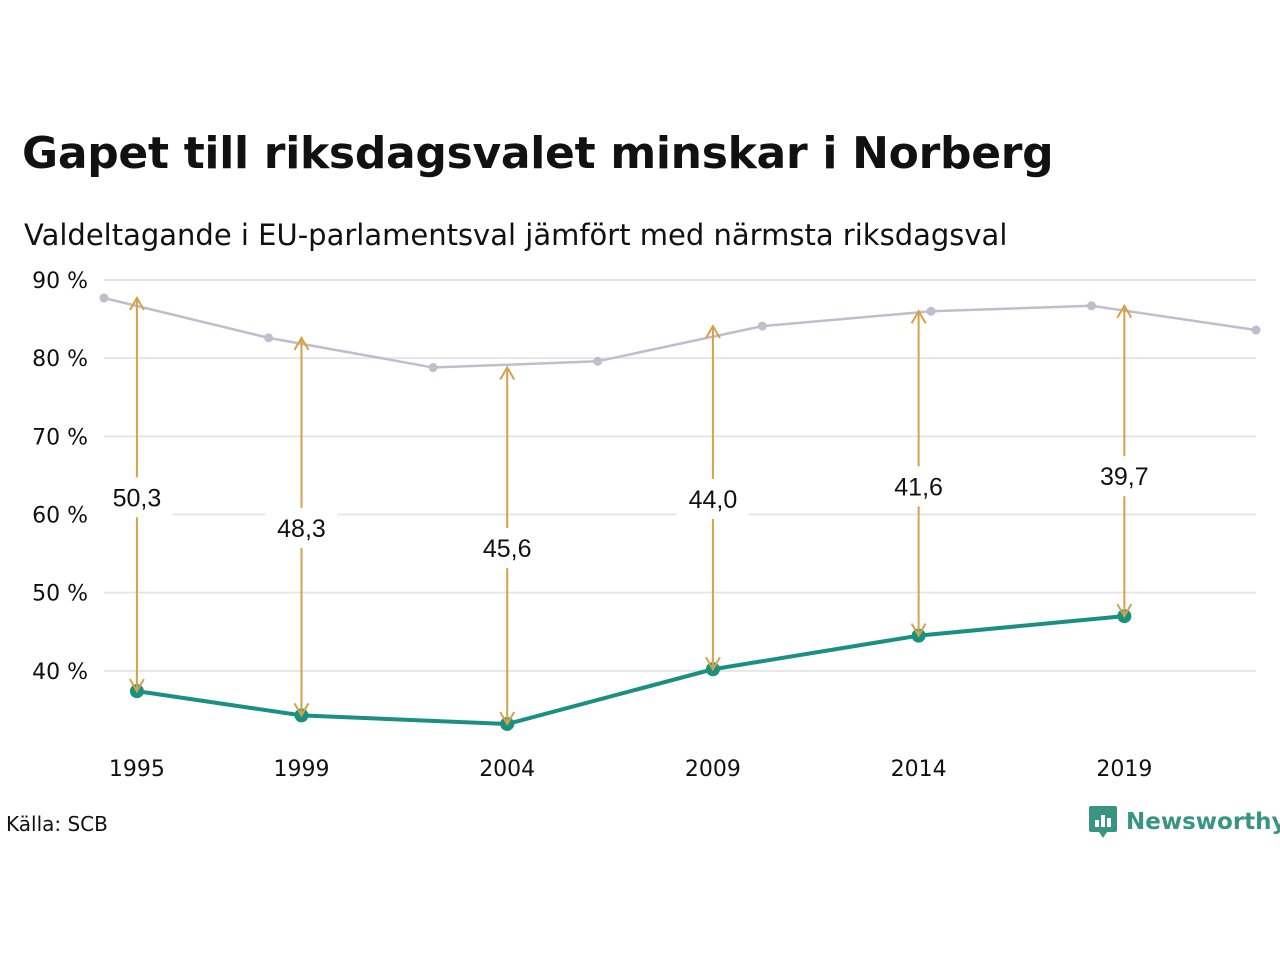 The image size is (1280, 960). I want to click on x-tick-label: 2019, so click(1124, 769).